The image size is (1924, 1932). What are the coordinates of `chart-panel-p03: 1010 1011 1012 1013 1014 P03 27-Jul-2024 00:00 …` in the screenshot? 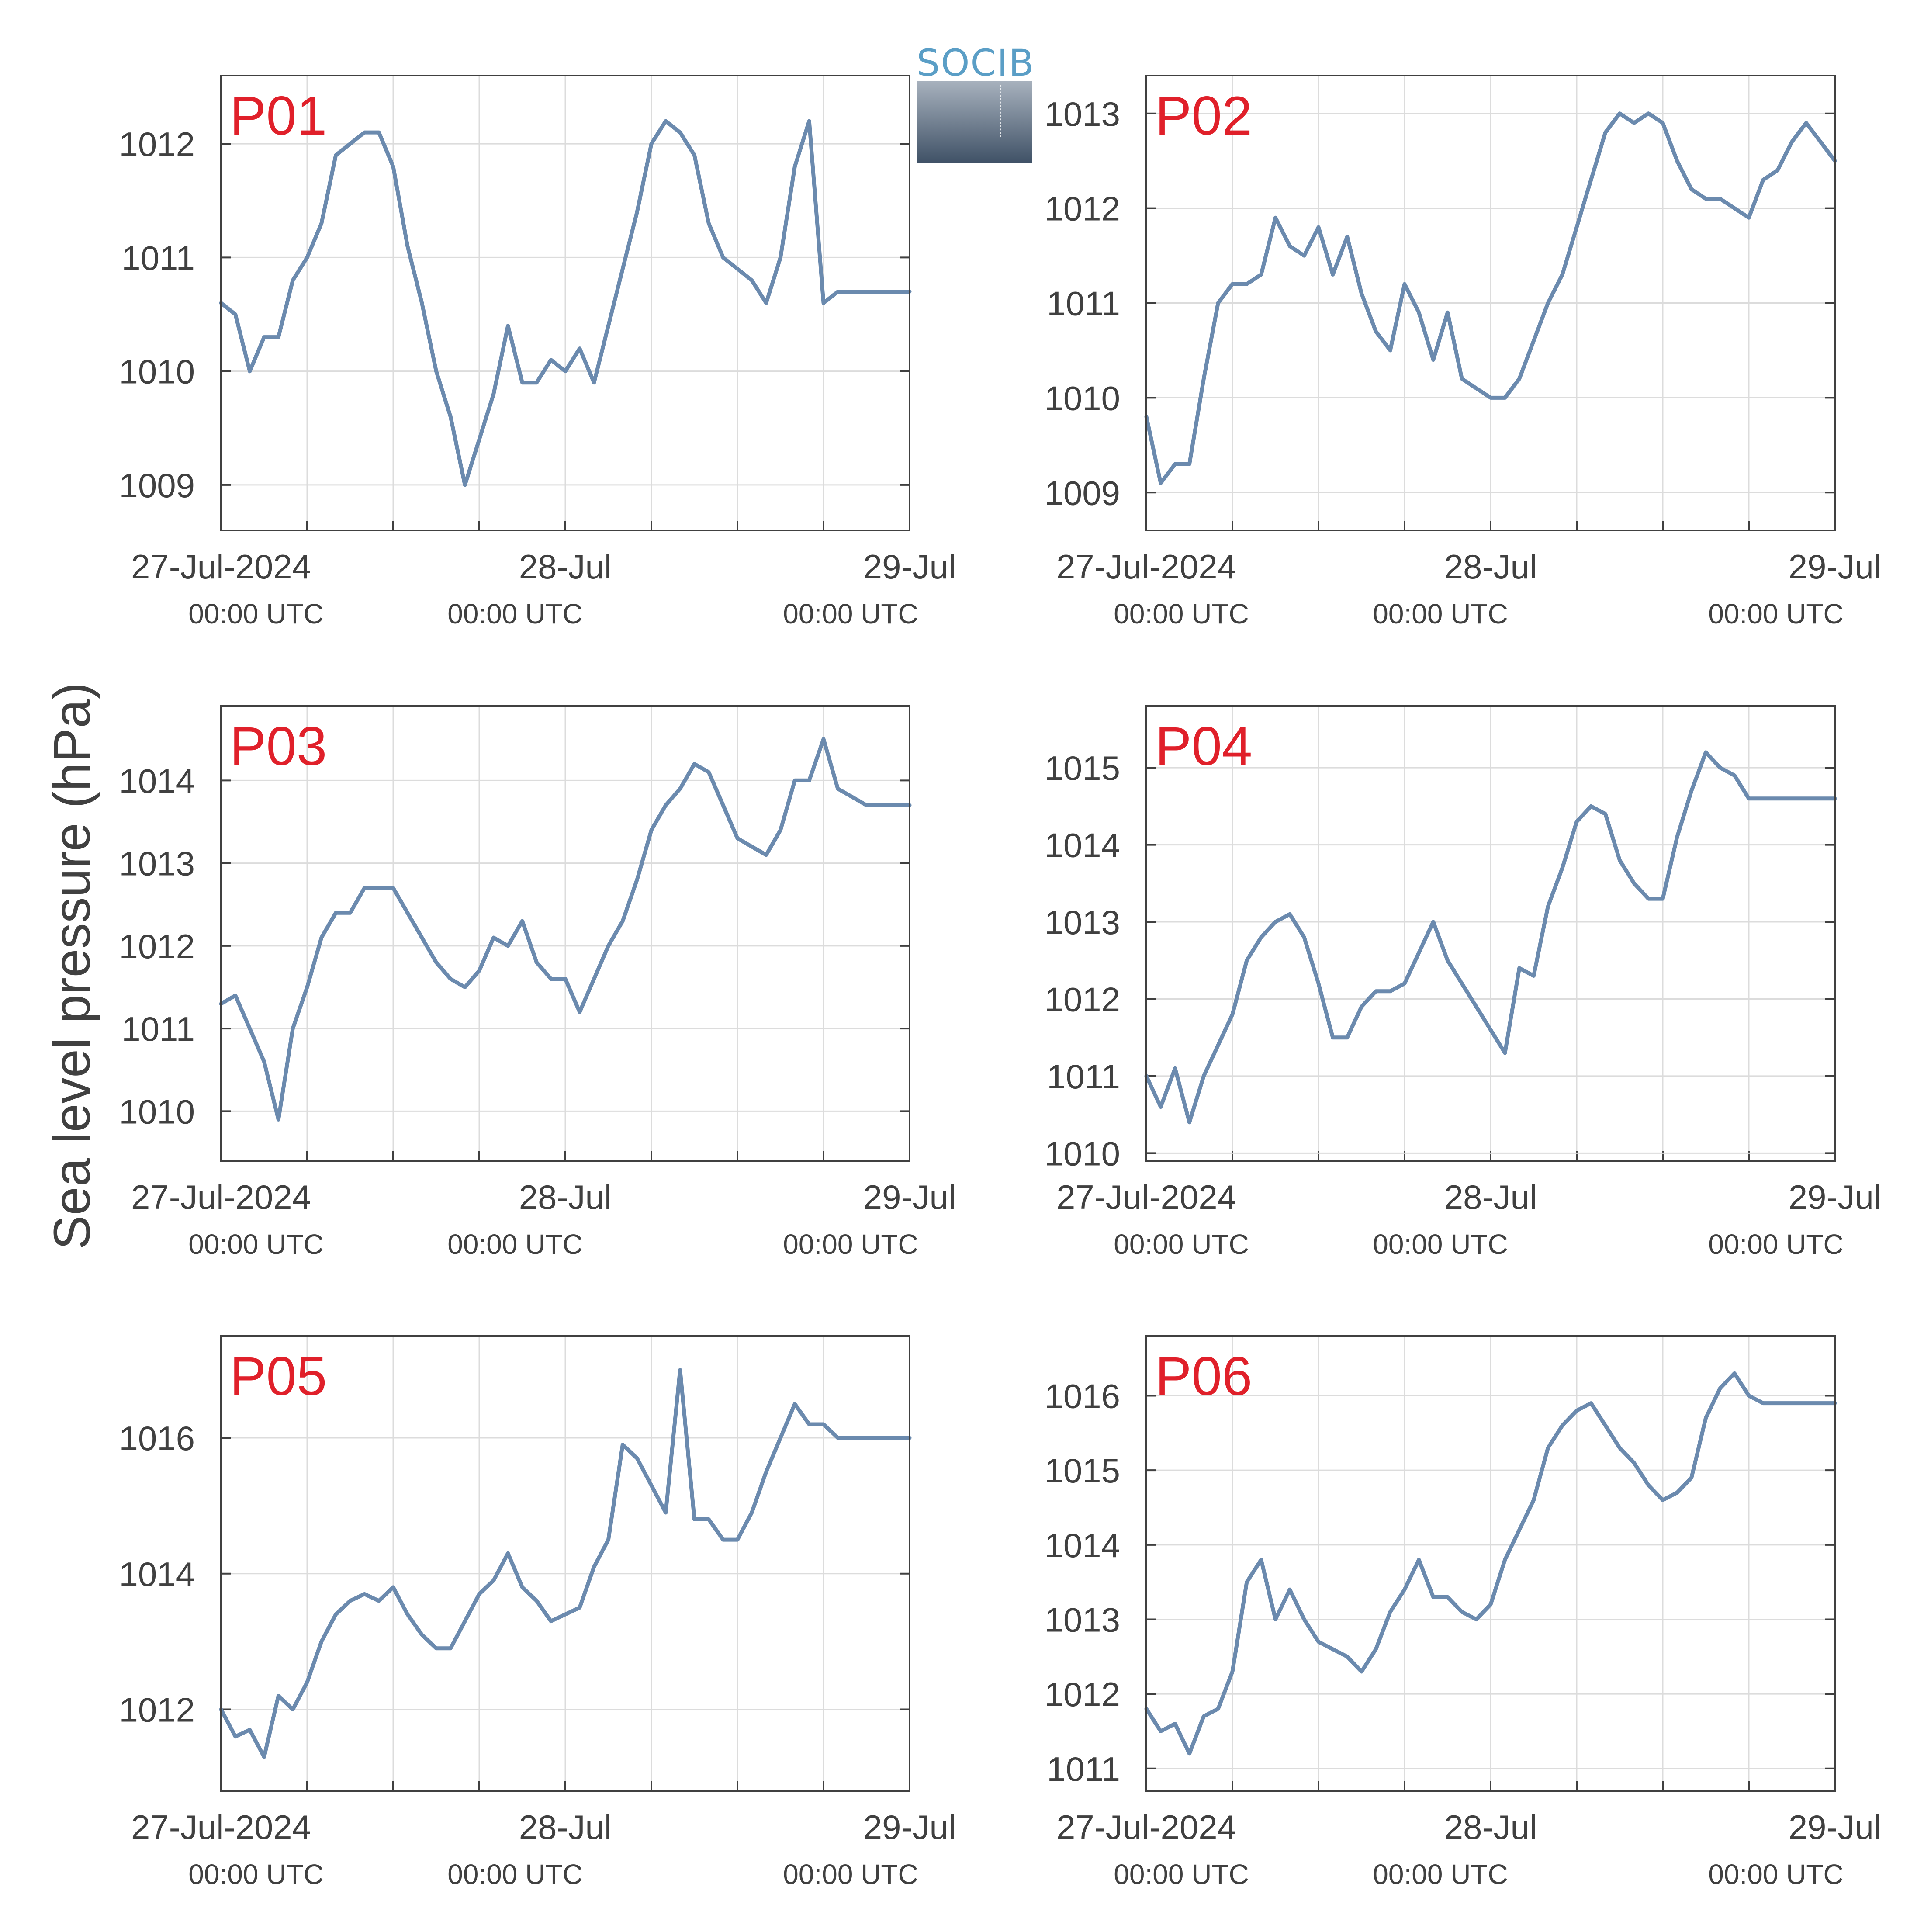 It's located at (537, 982).